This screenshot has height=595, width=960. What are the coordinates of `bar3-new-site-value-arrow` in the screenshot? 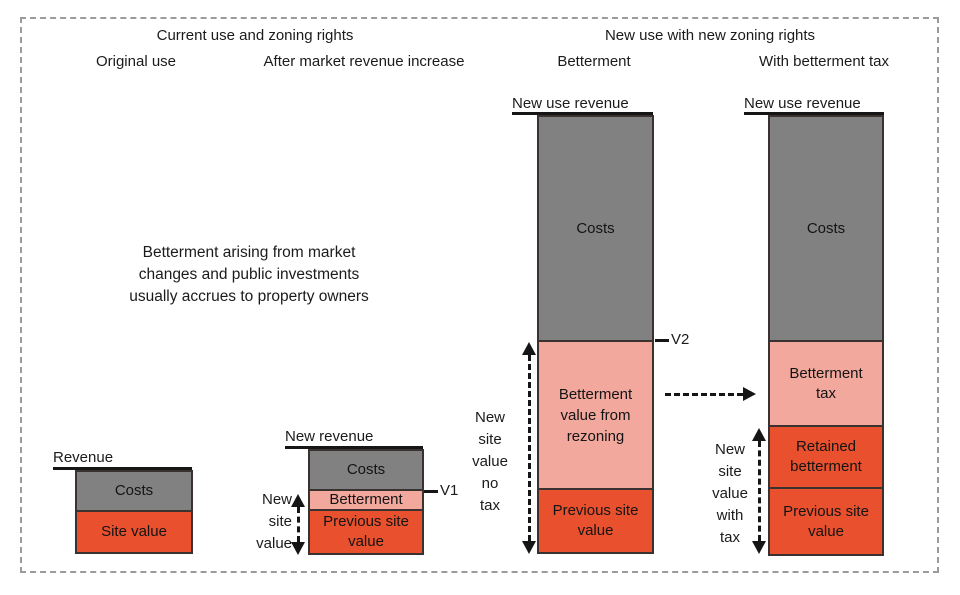 It's located at (529, 448).